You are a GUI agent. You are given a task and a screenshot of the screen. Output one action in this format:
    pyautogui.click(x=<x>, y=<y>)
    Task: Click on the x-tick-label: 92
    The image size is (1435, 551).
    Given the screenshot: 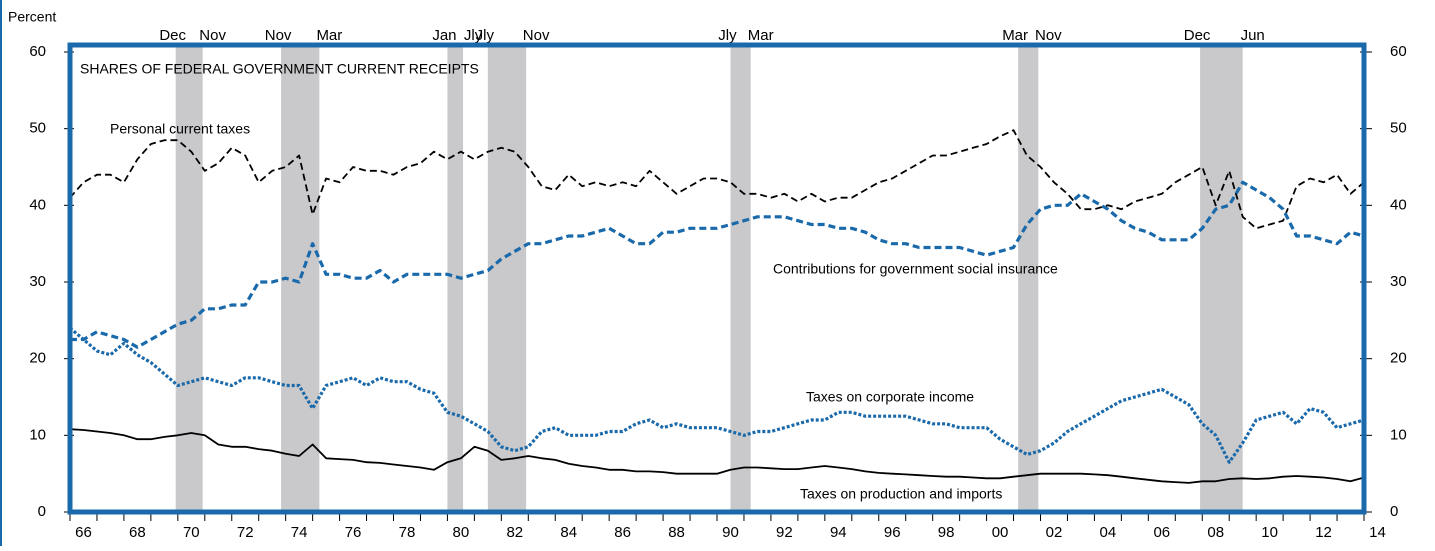 What is the action you would take?
    pyautogui.click(x=784, y=532)
    